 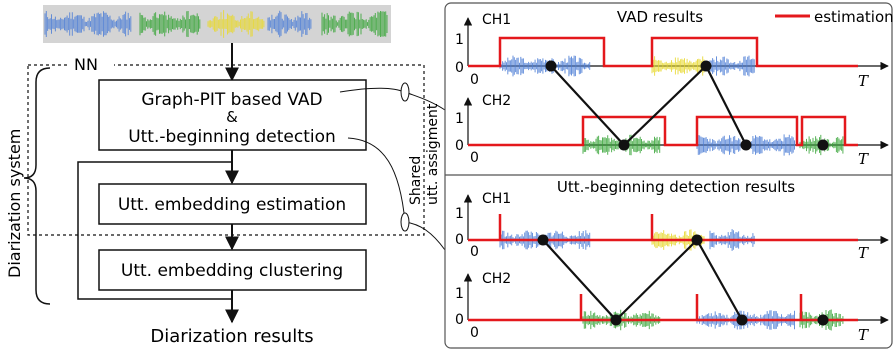 I want to click on utt-beginning-results-title: Utt.-beginning detection results, so click(x=676, y=187).